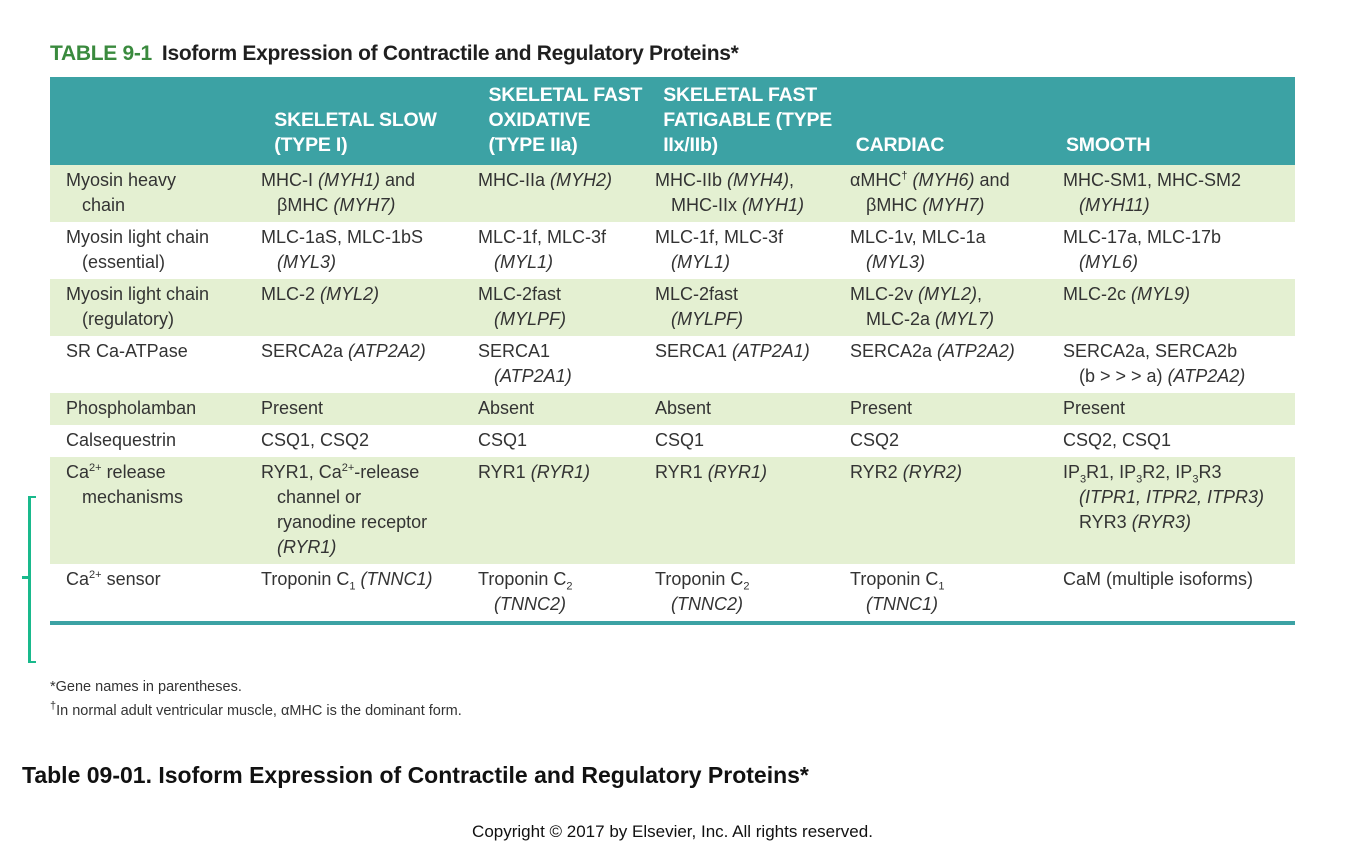 The image size is (1347, 866). I want to click on cell-text-line: IP3R1, IP3R2, IP3R3, so click(1142, 474).